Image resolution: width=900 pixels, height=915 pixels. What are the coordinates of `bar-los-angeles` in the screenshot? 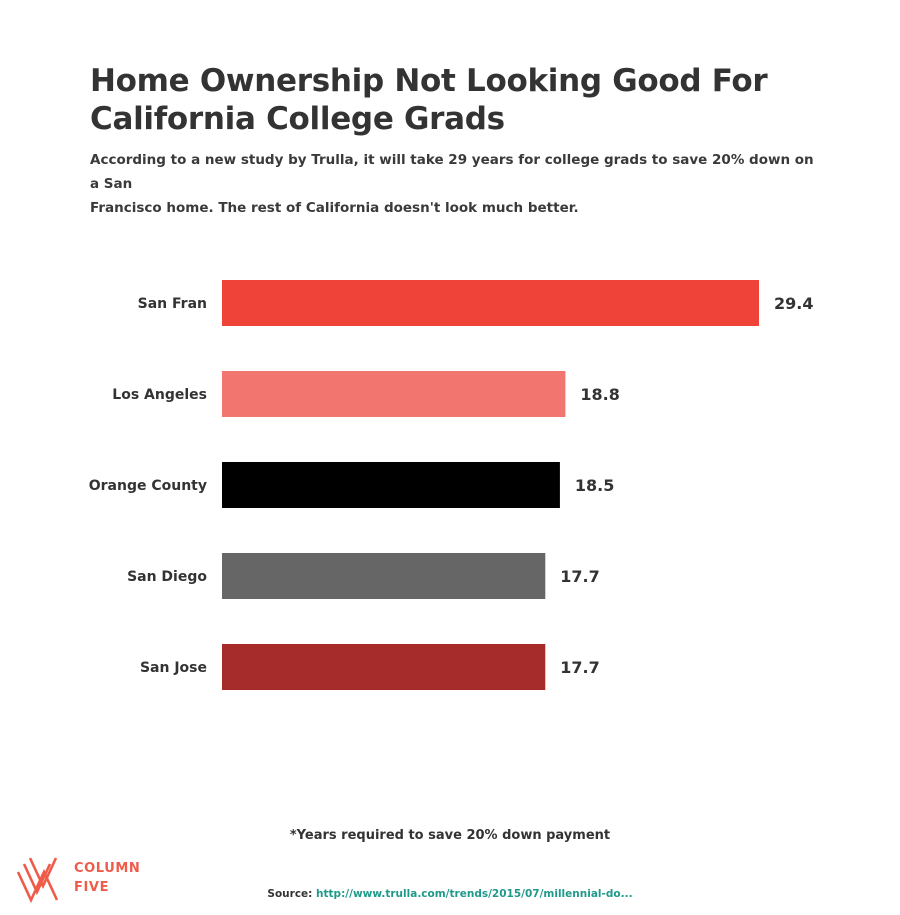 It's located at (394, 394).